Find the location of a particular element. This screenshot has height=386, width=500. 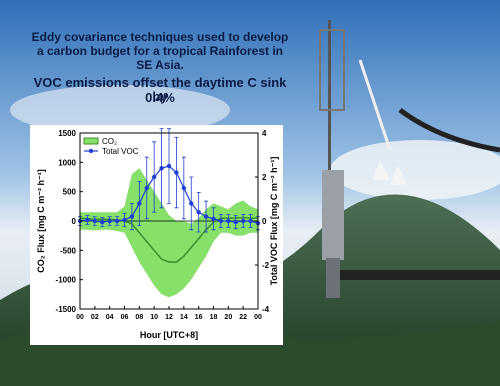

y-tick-label: 1000 is located at coordinates (67, 162).